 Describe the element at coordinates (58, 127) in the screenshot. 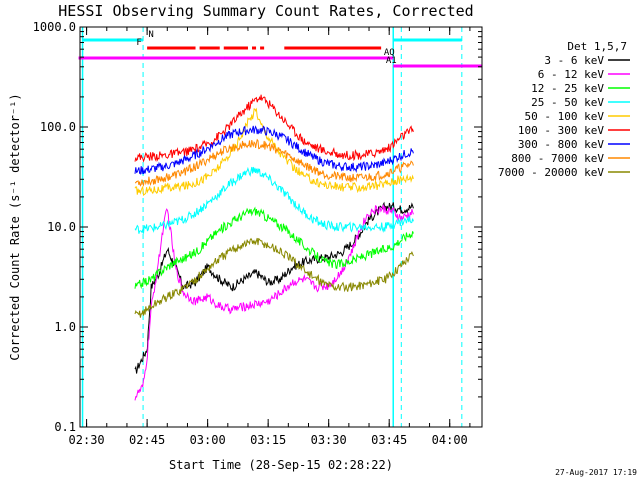

I see `y-tick-label: 100.0` at that location.